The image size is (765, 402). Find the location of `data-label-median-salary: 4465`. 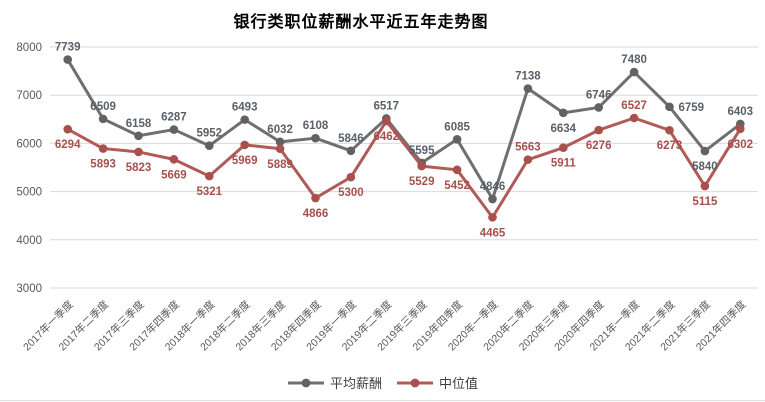

data-label-median-salary: 4465 is located at coordinates (493, 233).